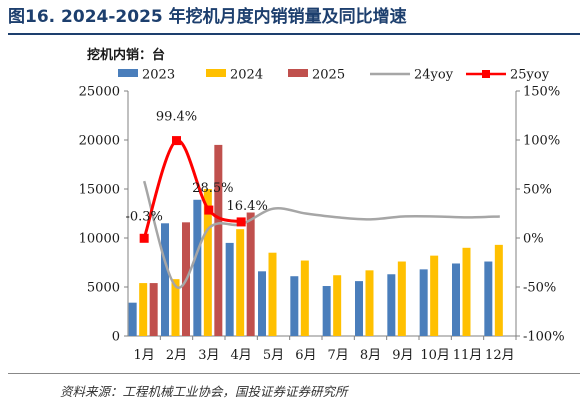 Image resolution: width=588 pixels, height=407 pixels. Describe the element at coordinates (328, 75) in the screenshot. I see `legend-label-2025: 2025` at that location.